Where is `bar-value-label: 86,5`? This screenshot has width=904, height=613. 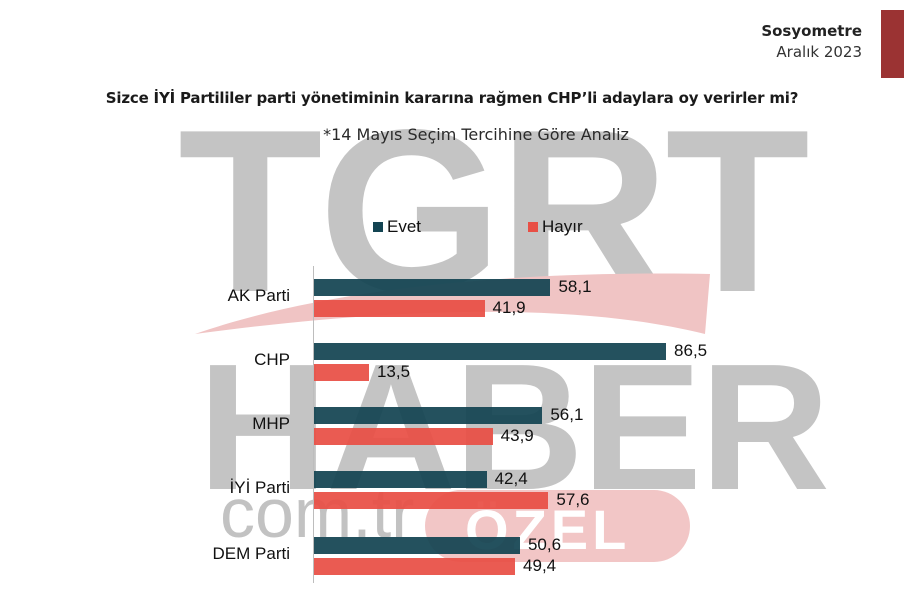 bar-value-label: 86,5 is located at coordinates (691, 350).